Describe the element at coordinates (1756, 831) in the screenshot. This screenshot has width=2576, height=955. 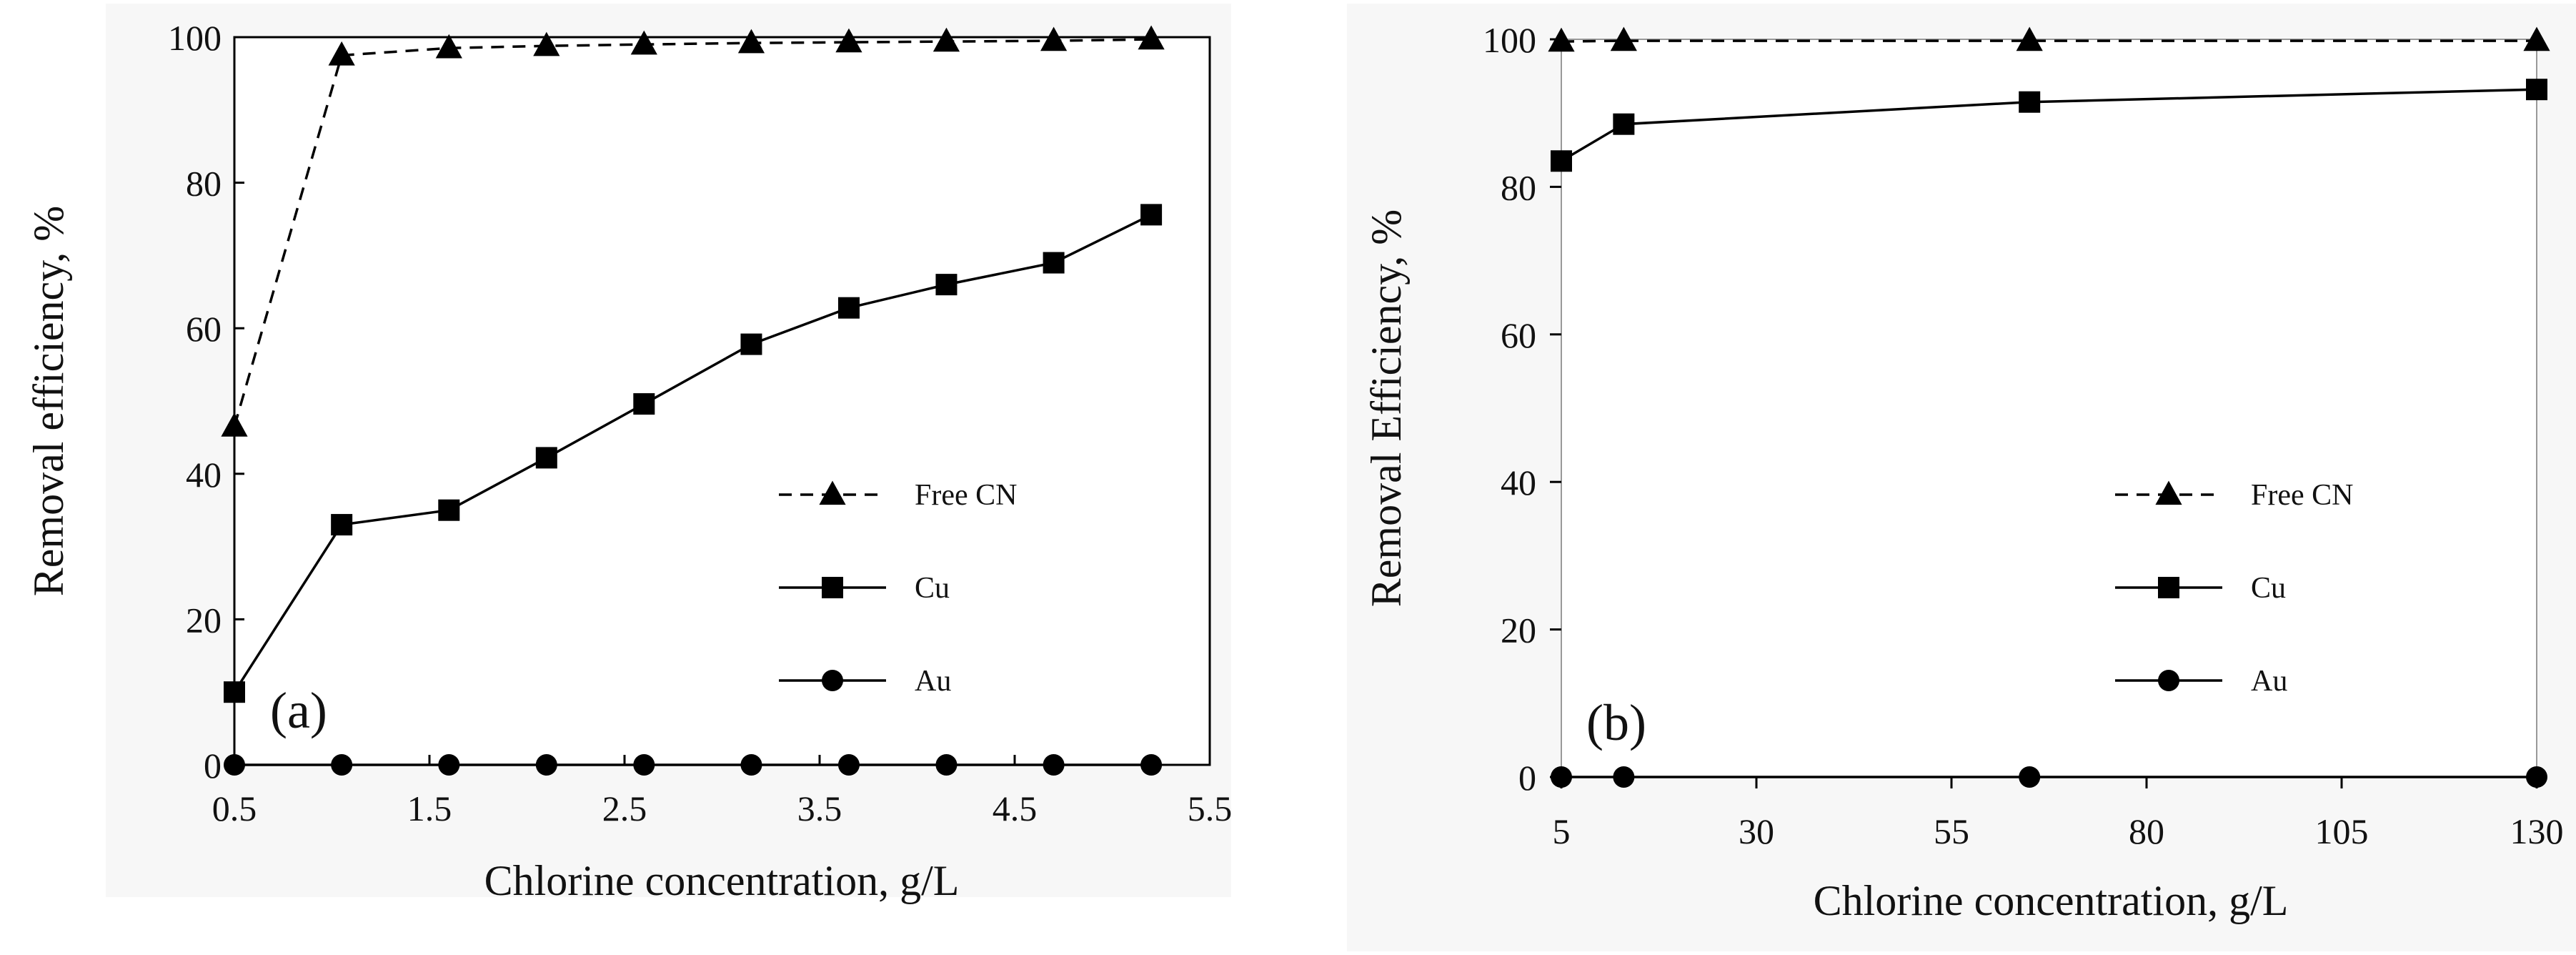
I see `chart-b-x-tick-label: 30` at that location.